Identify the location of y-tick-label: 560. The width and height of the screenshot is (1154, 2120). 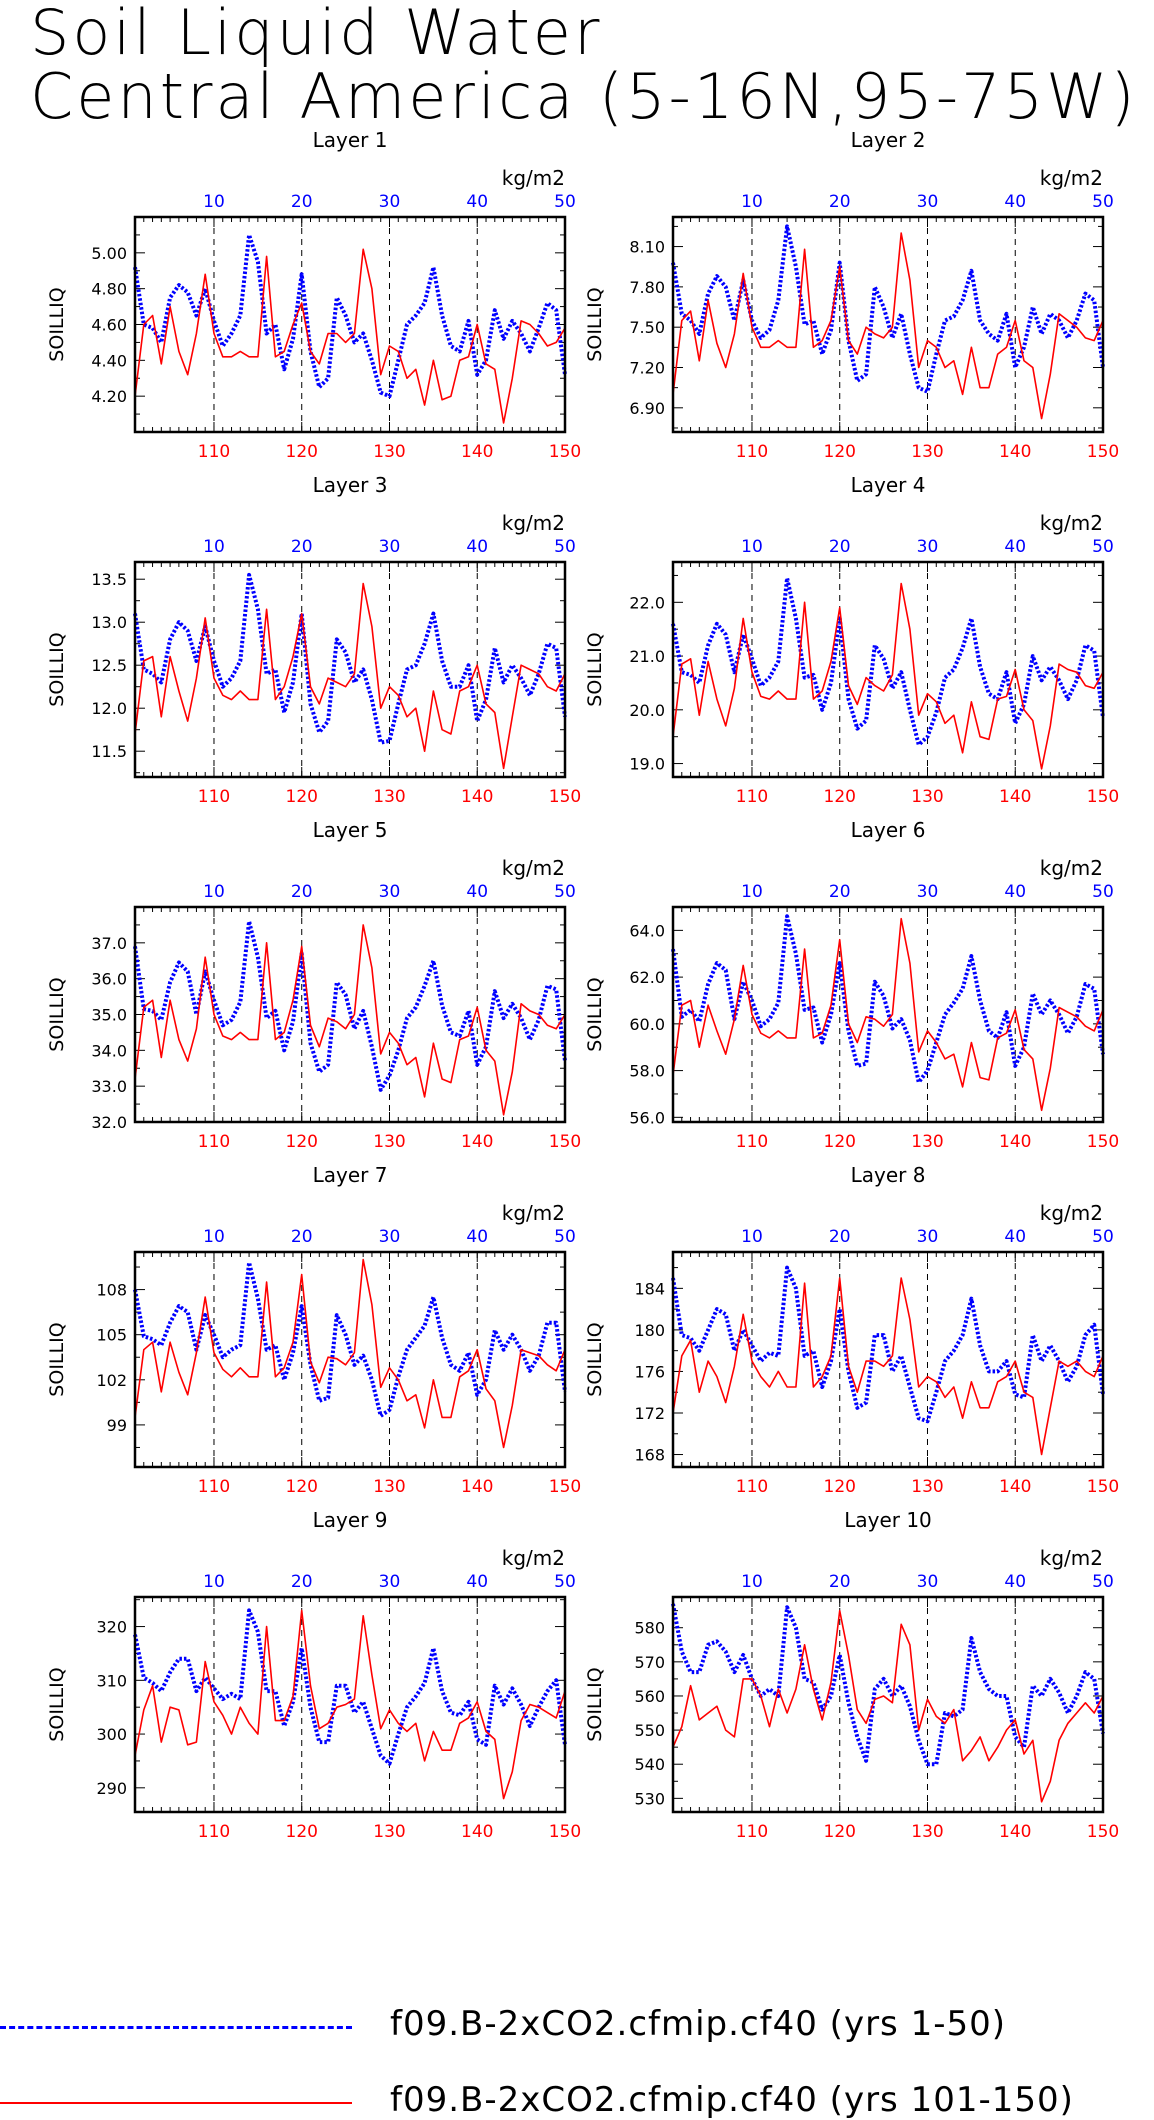
(649, 1696).